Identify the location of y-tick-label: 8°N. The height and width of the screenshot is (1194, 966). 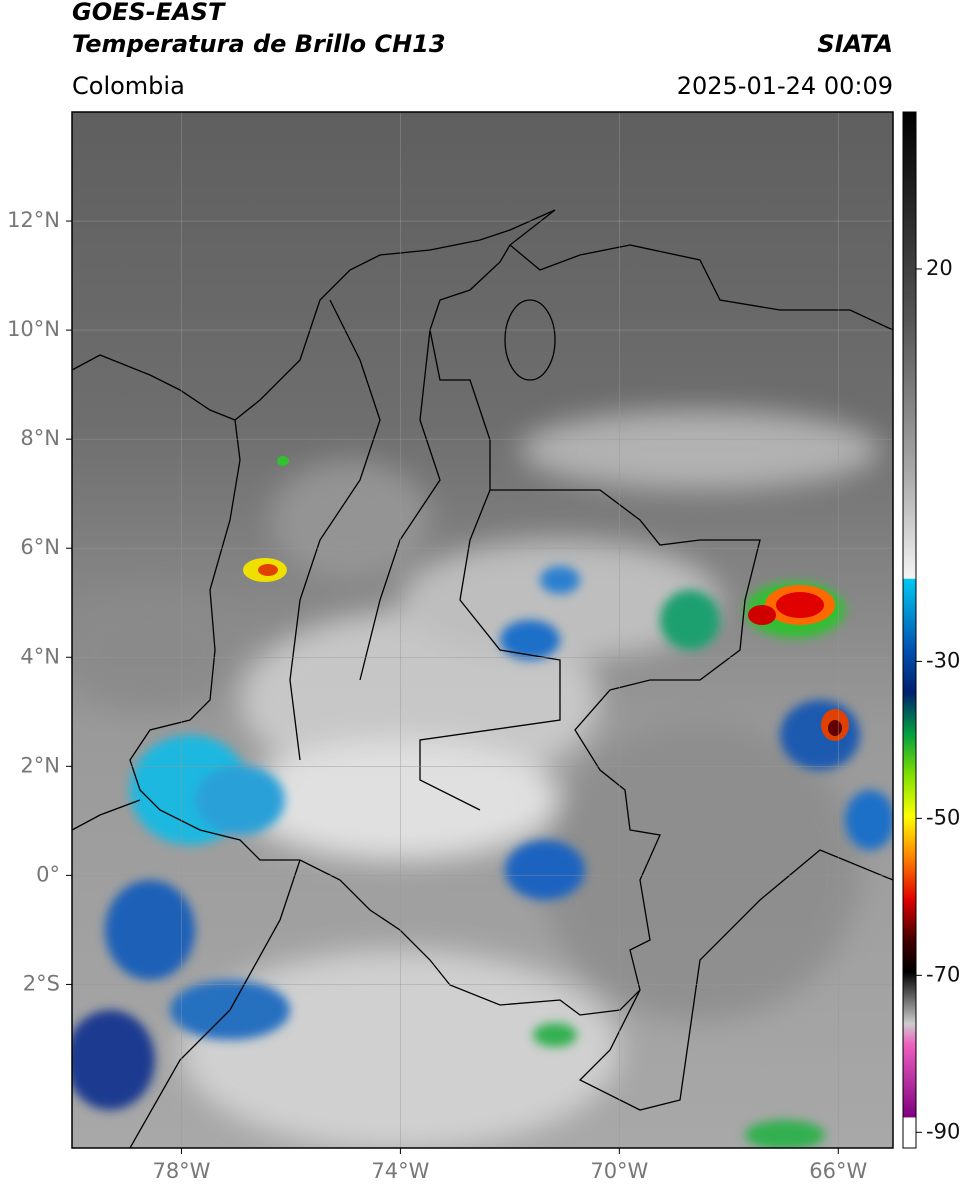
(40, 438).